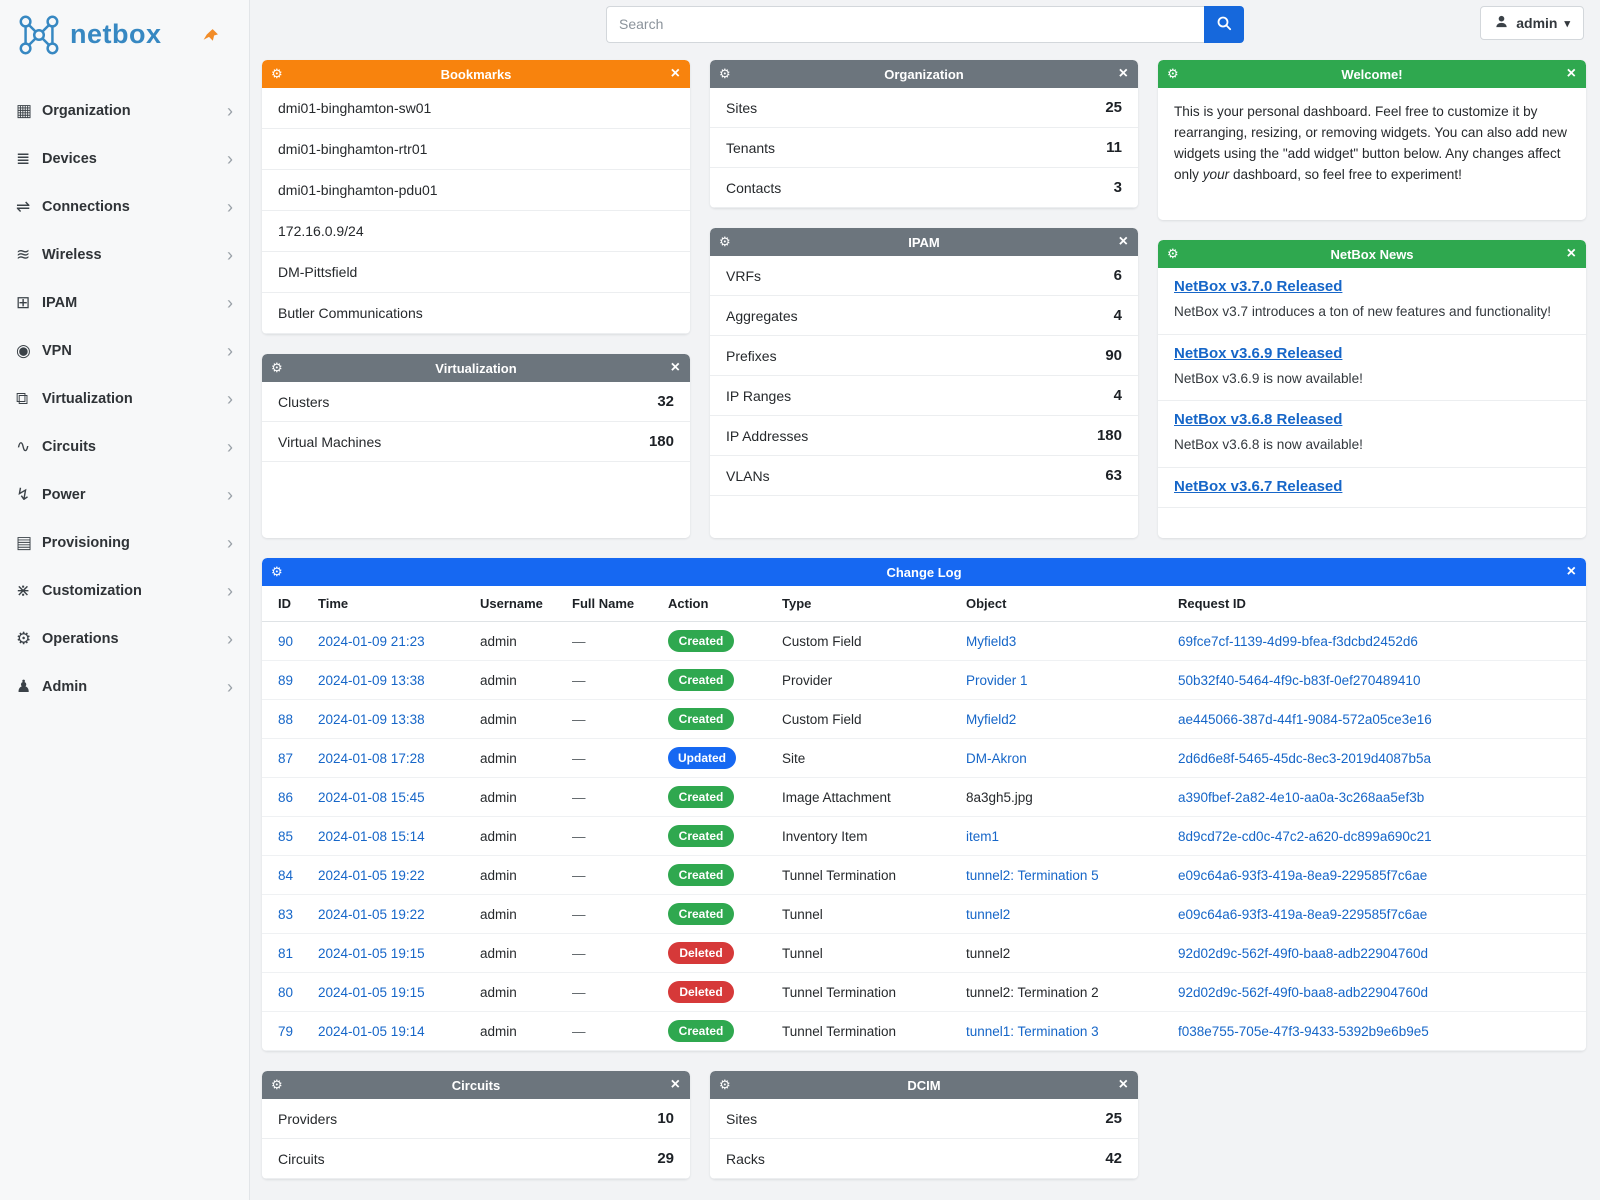 This screenshot has width=1600, height=1200. What do you see at coordinates (286, 719) in the screenshot?
I see `change-id-link: 88` at bounding box center [286, 719].